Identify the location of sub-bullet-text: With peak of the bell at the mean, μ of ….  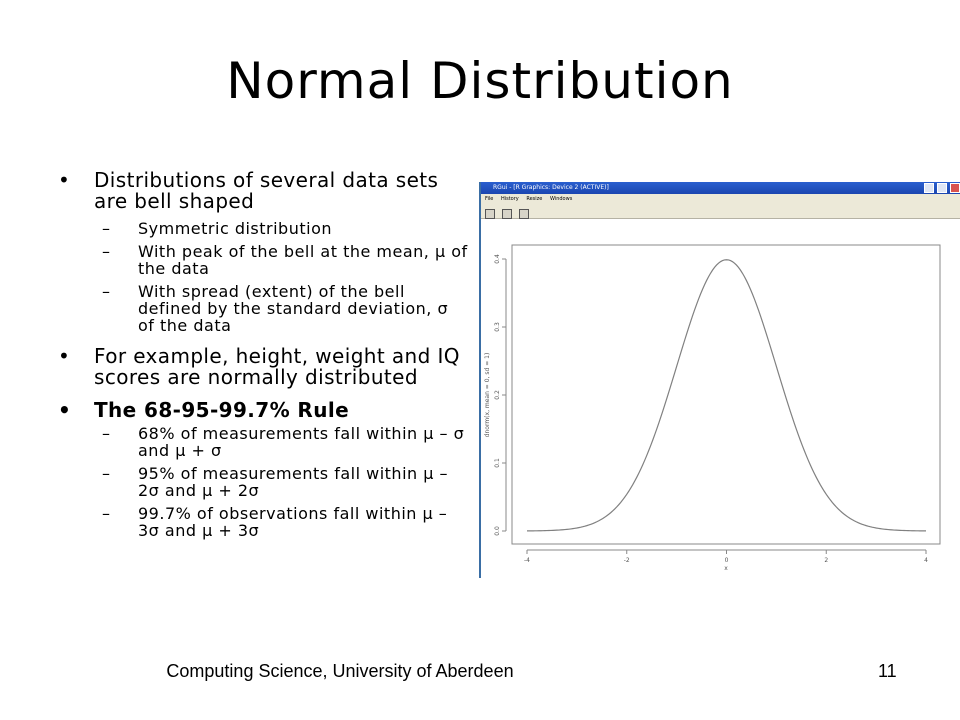
(303, 260).